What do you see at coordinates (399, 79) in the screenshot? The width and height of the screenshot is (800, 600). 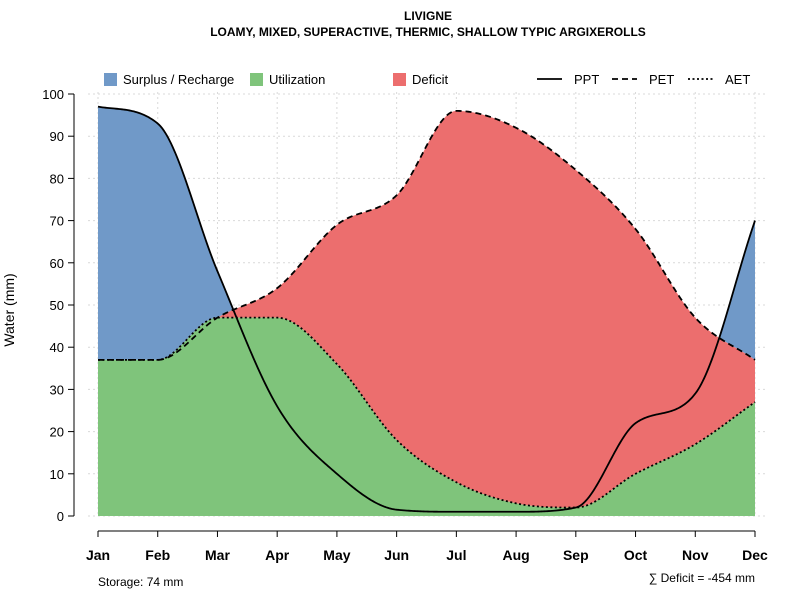 I see `legend-swatch-deficit` at bounding box center [399, 79].